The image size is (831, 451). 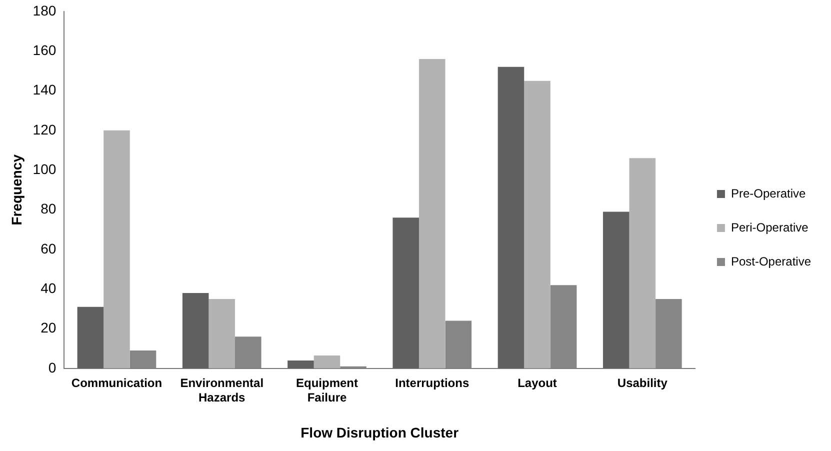 What do you see at coordinates (769, 227) in the screenshot?
I see `legend-label: Peri-Operative` at bounding box center [769, 227].